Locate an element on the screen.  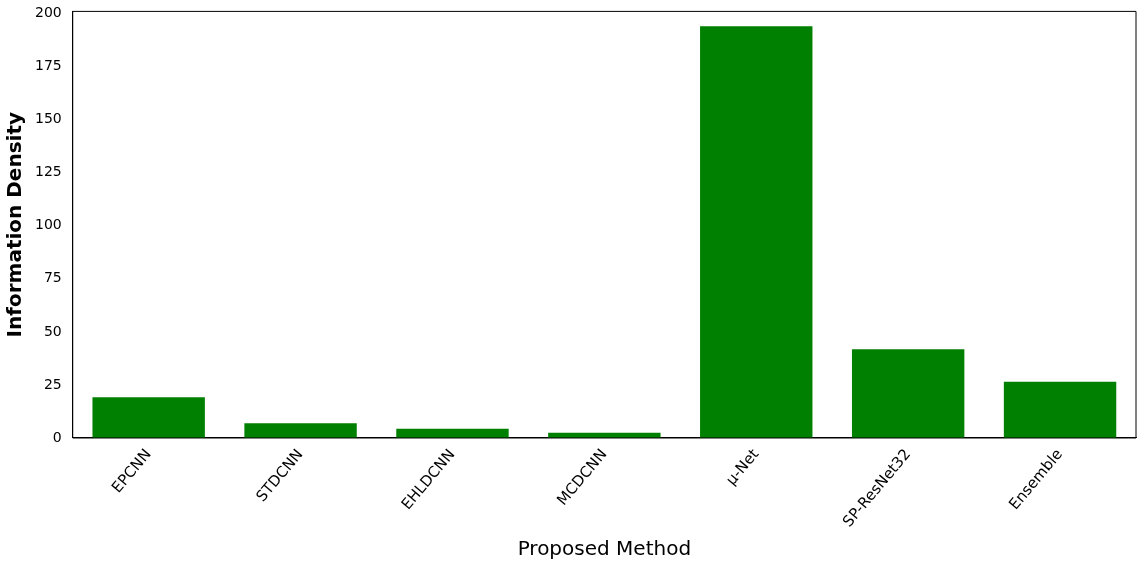
y-tick-label: 150 is located at coordinates (48, 118).